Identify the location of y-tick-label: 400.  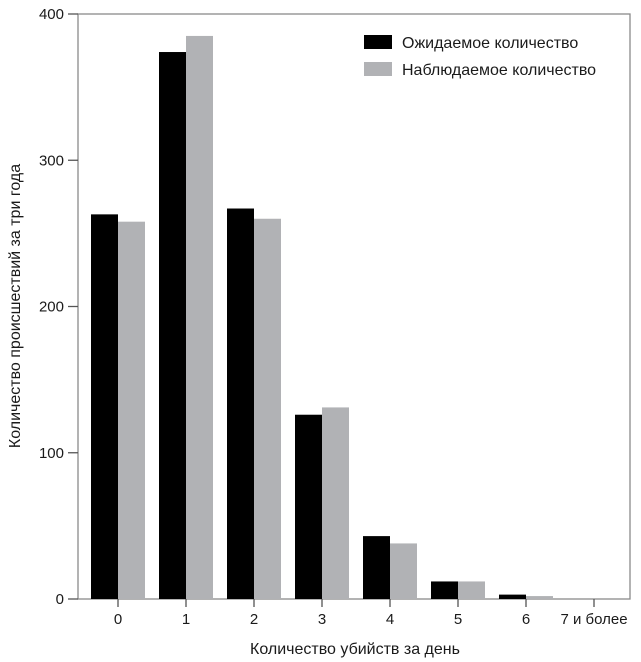
(51, 14).